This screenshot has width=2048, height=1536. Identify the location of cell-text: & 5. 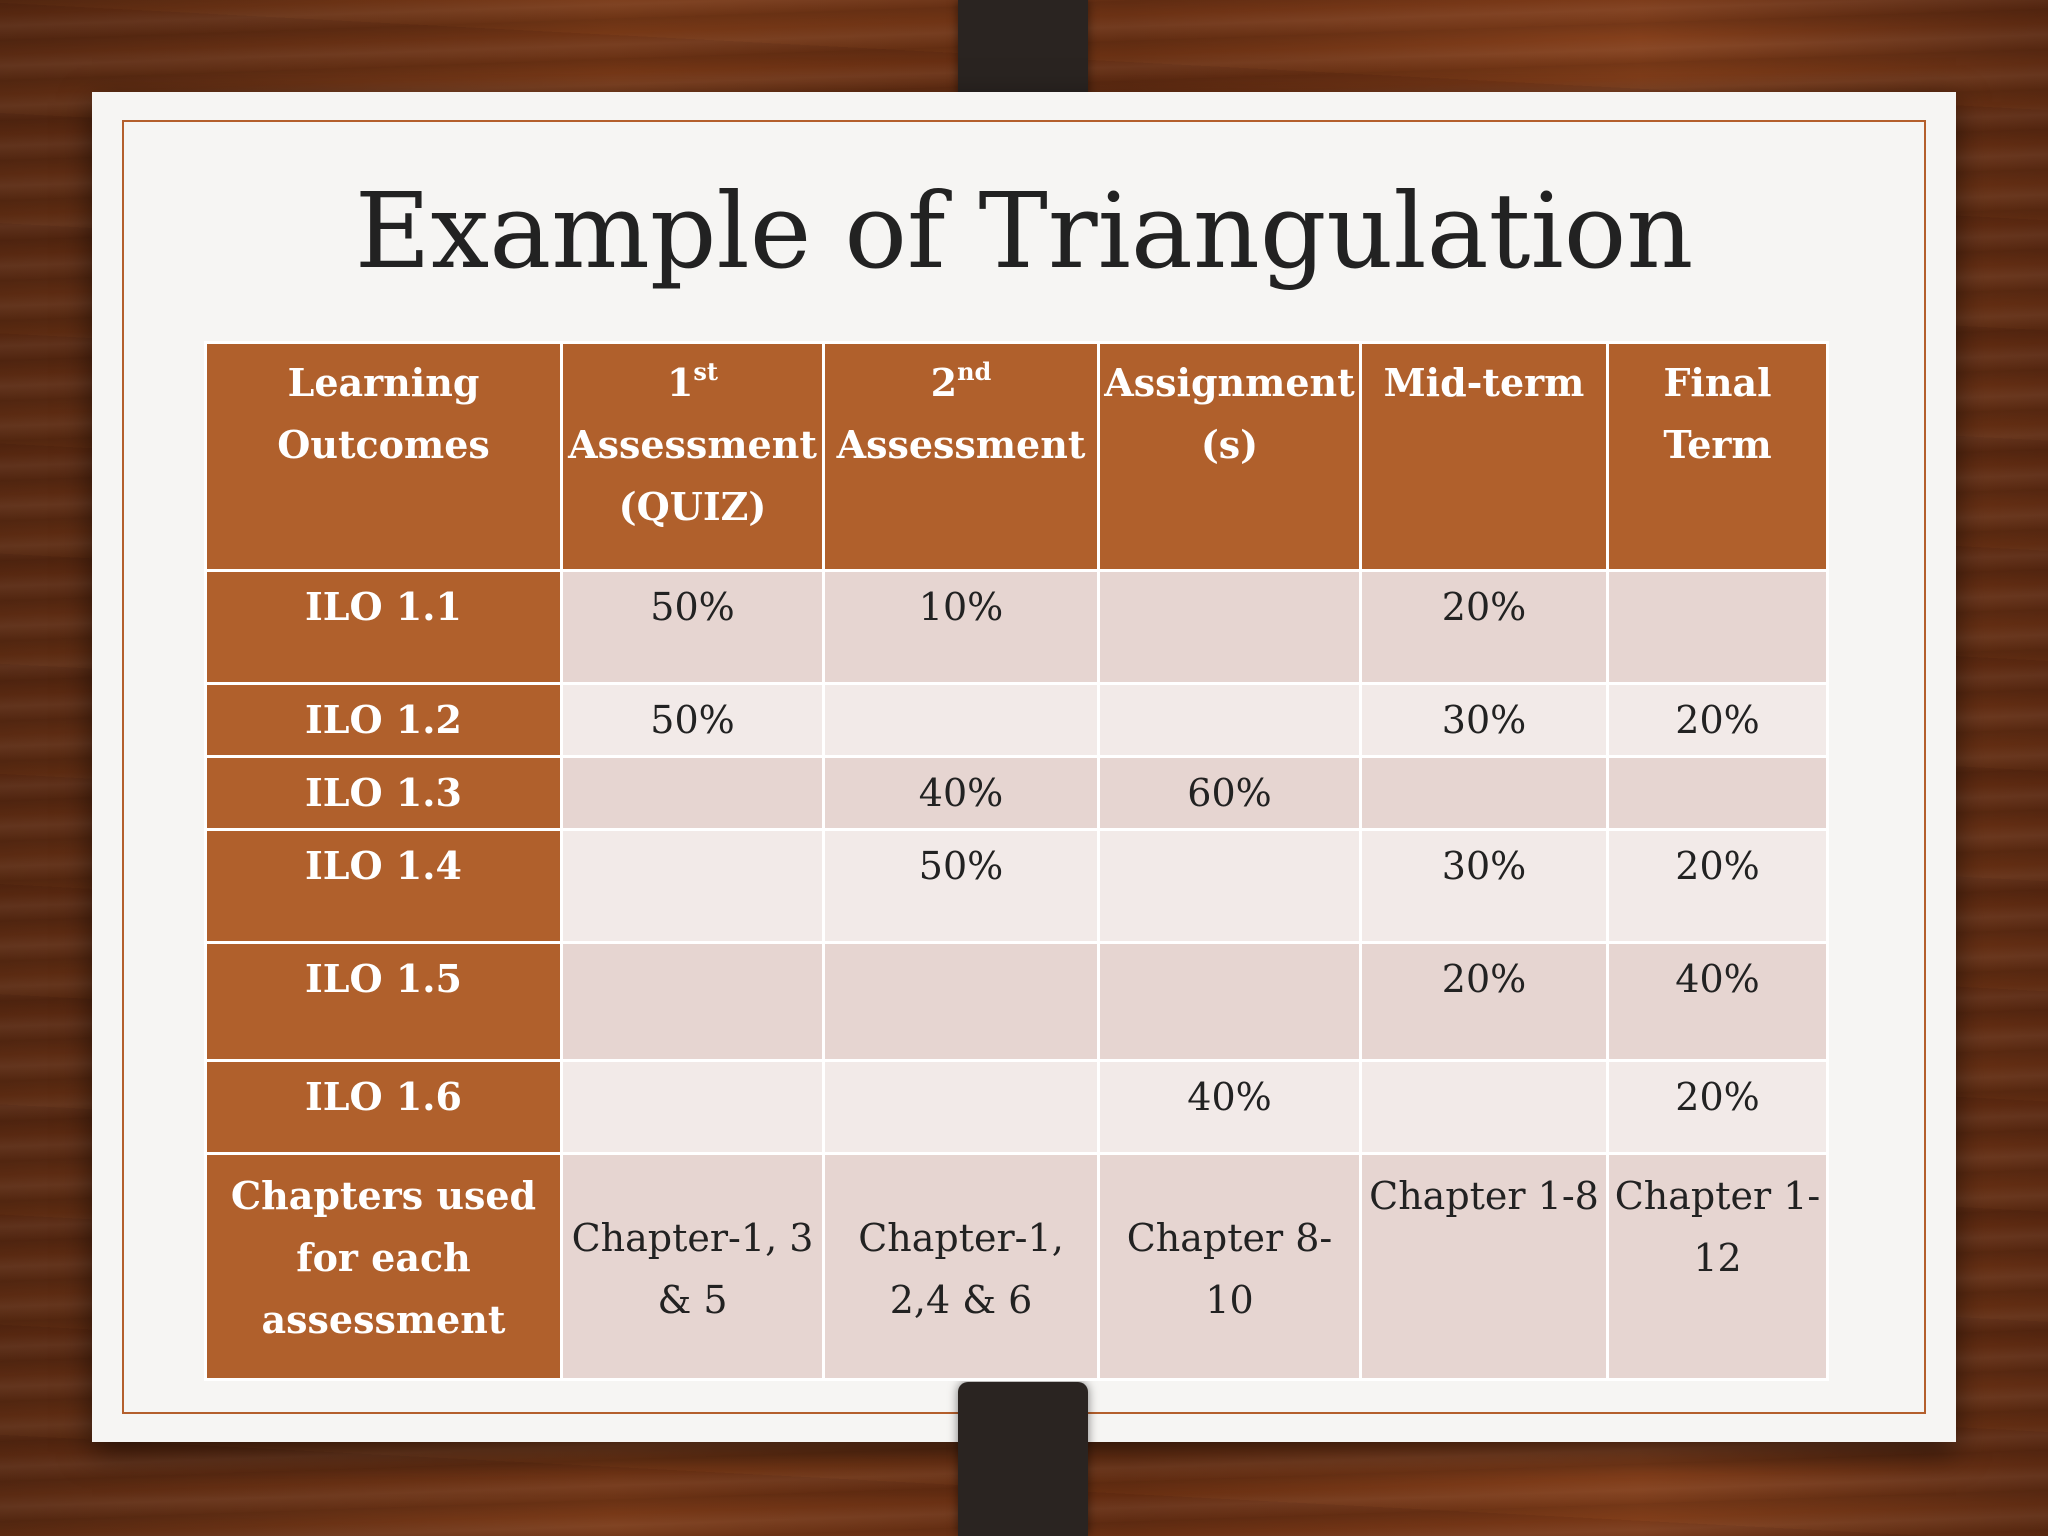
(692, 1299).